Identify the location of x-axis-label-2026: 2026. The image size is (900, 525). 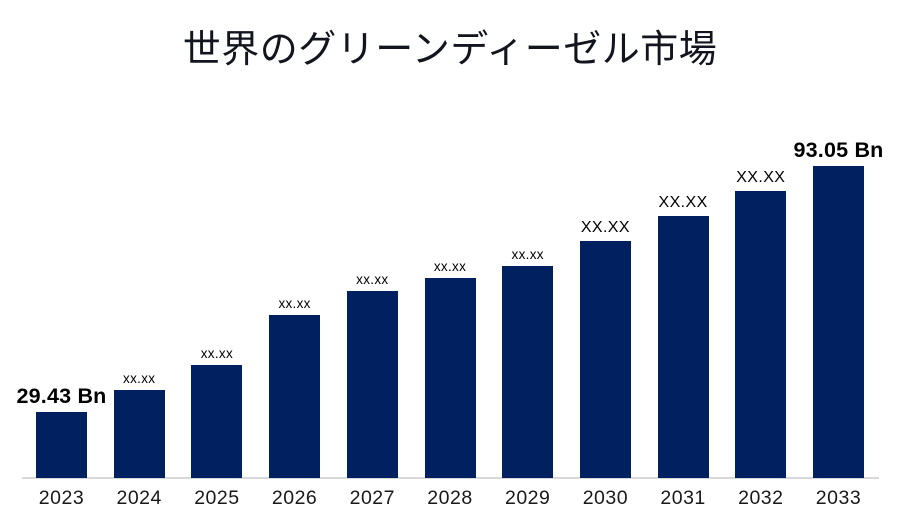
(294, 498).